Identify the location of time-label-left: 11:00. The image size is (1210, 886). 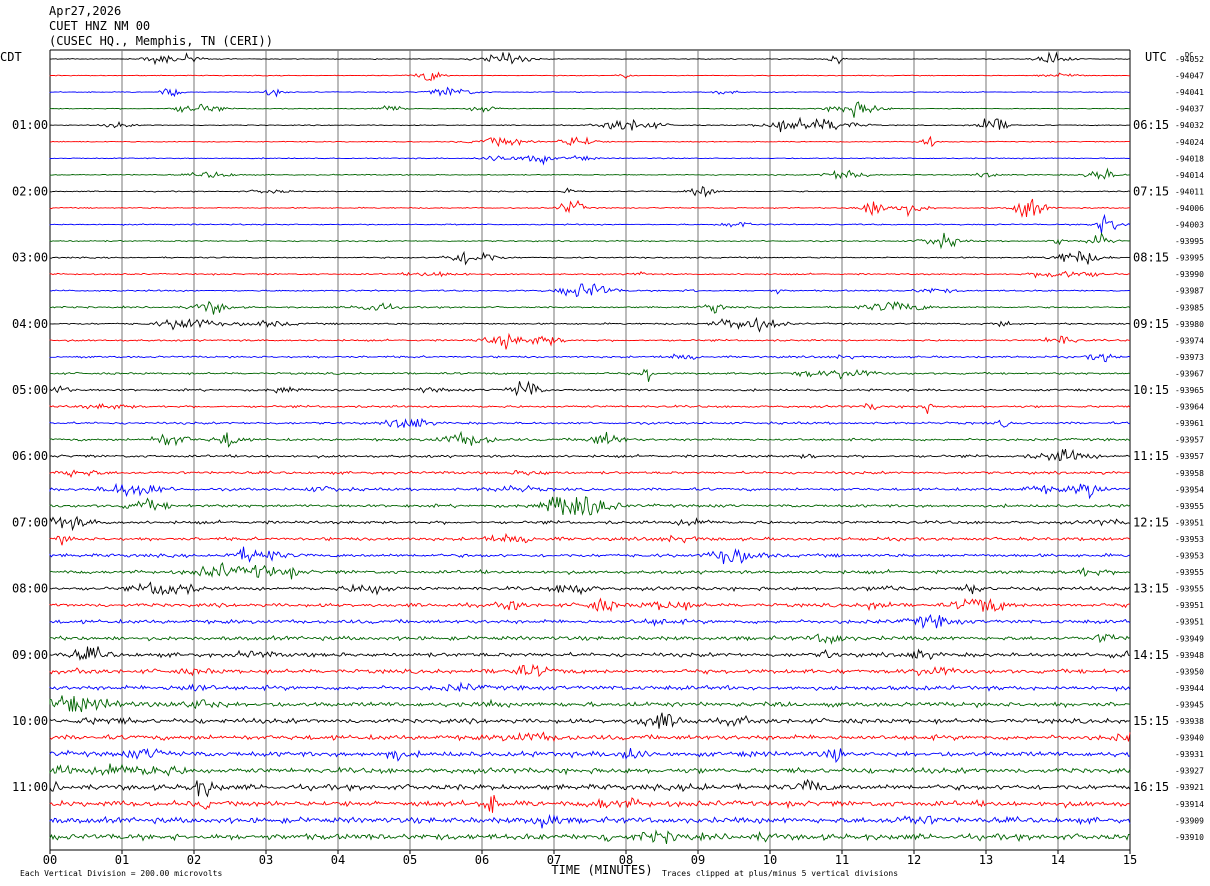
(30, 787).